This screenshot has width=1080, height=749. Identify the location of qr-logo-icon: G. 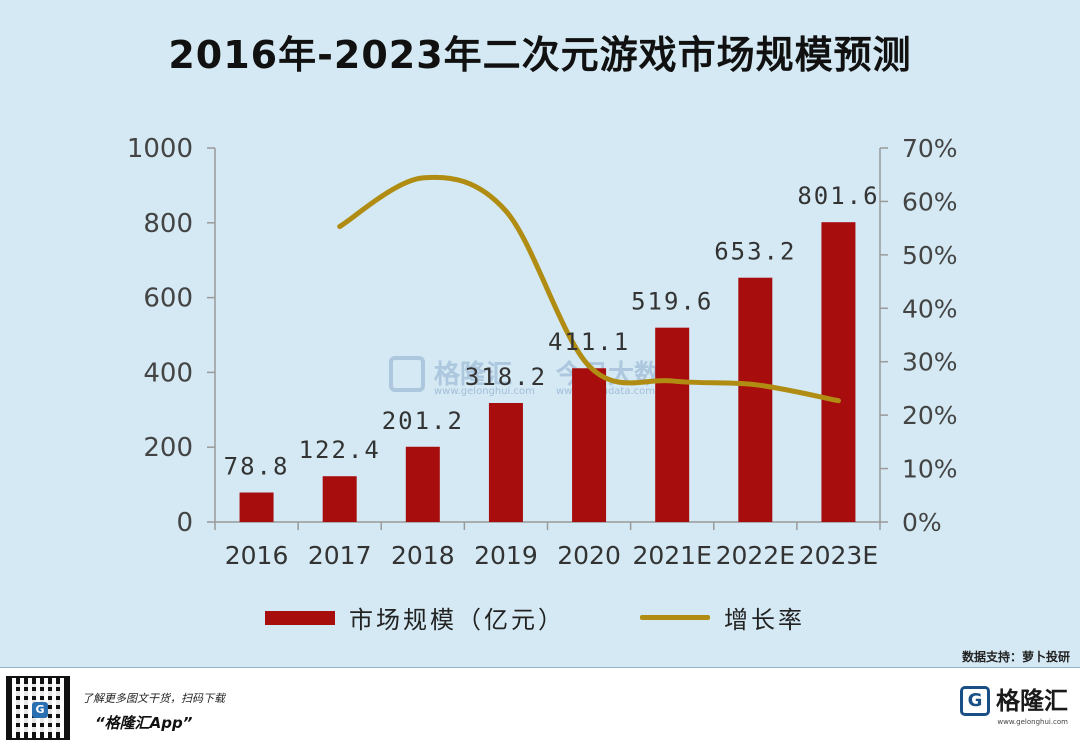
(40, 710).